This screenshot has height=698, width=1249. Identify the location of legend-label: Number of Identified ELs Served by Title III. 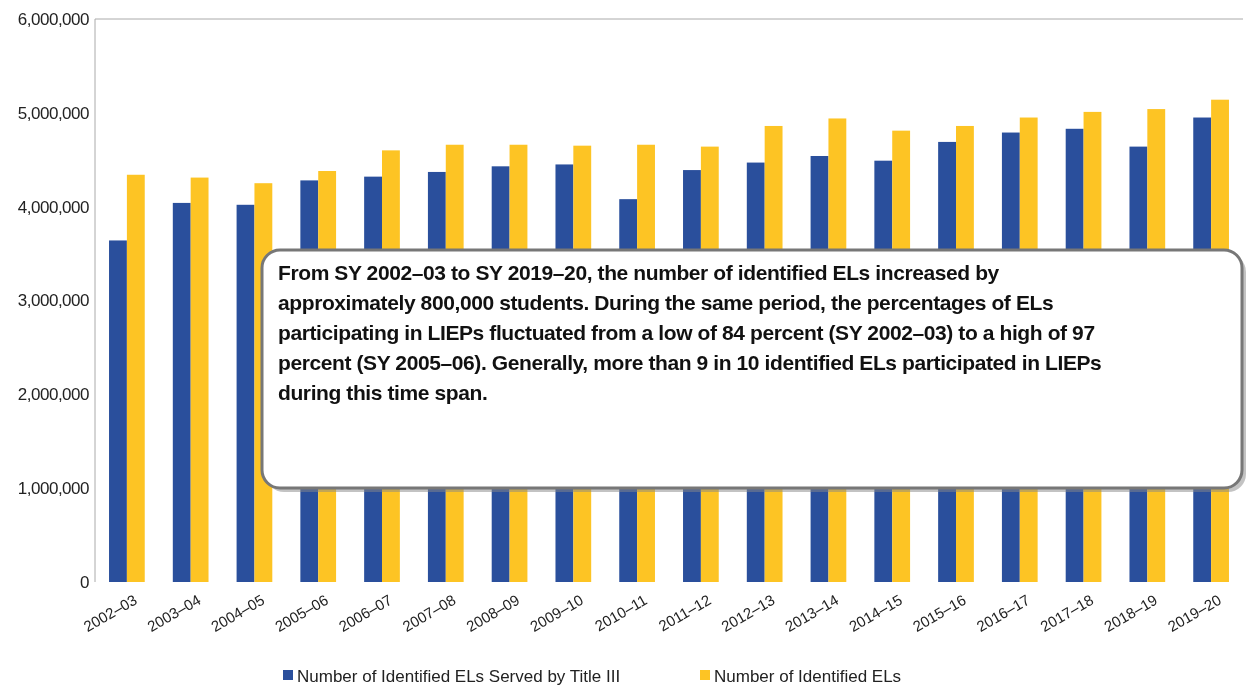
(459, 676).